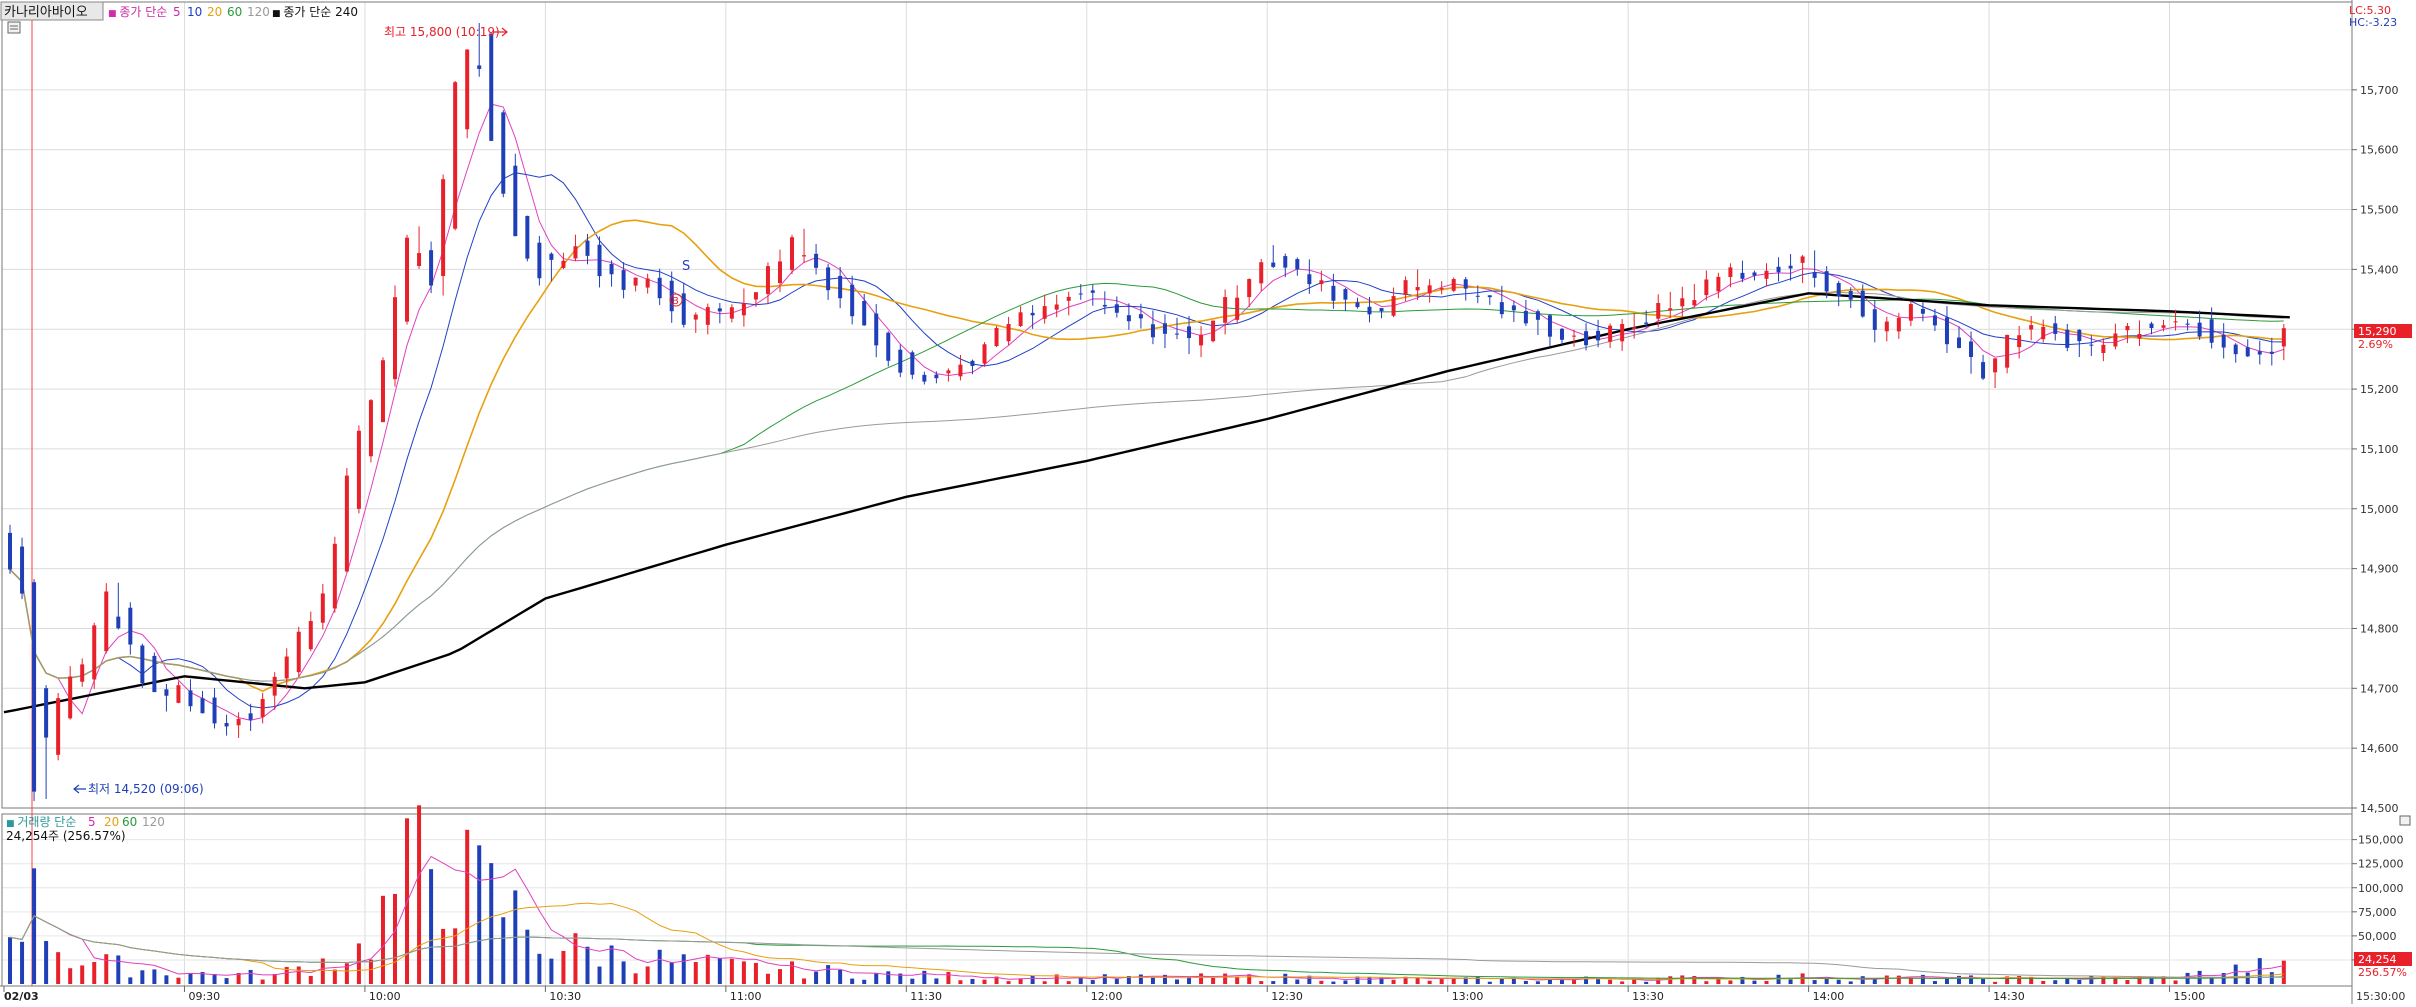  Describe the element at coordinates (2405, 820) in the screenshot. I see `panel-toggle-icon` at that location.